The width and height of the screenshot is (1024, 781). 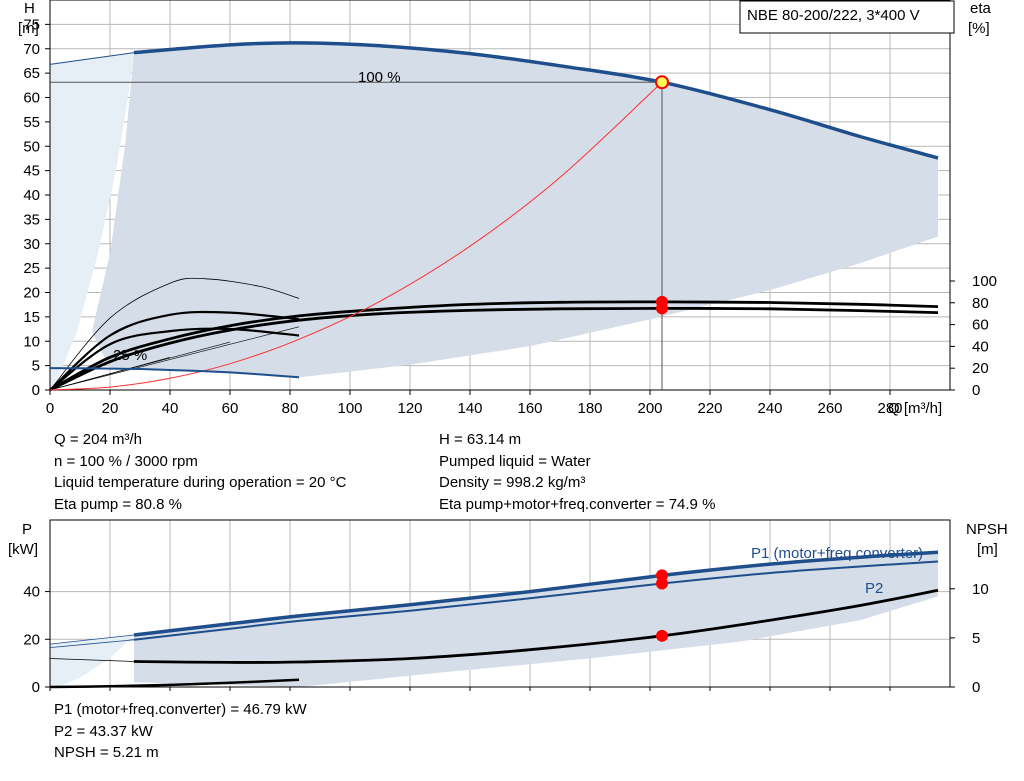 I want to click on p2-curve, so click(x=536, y=600).